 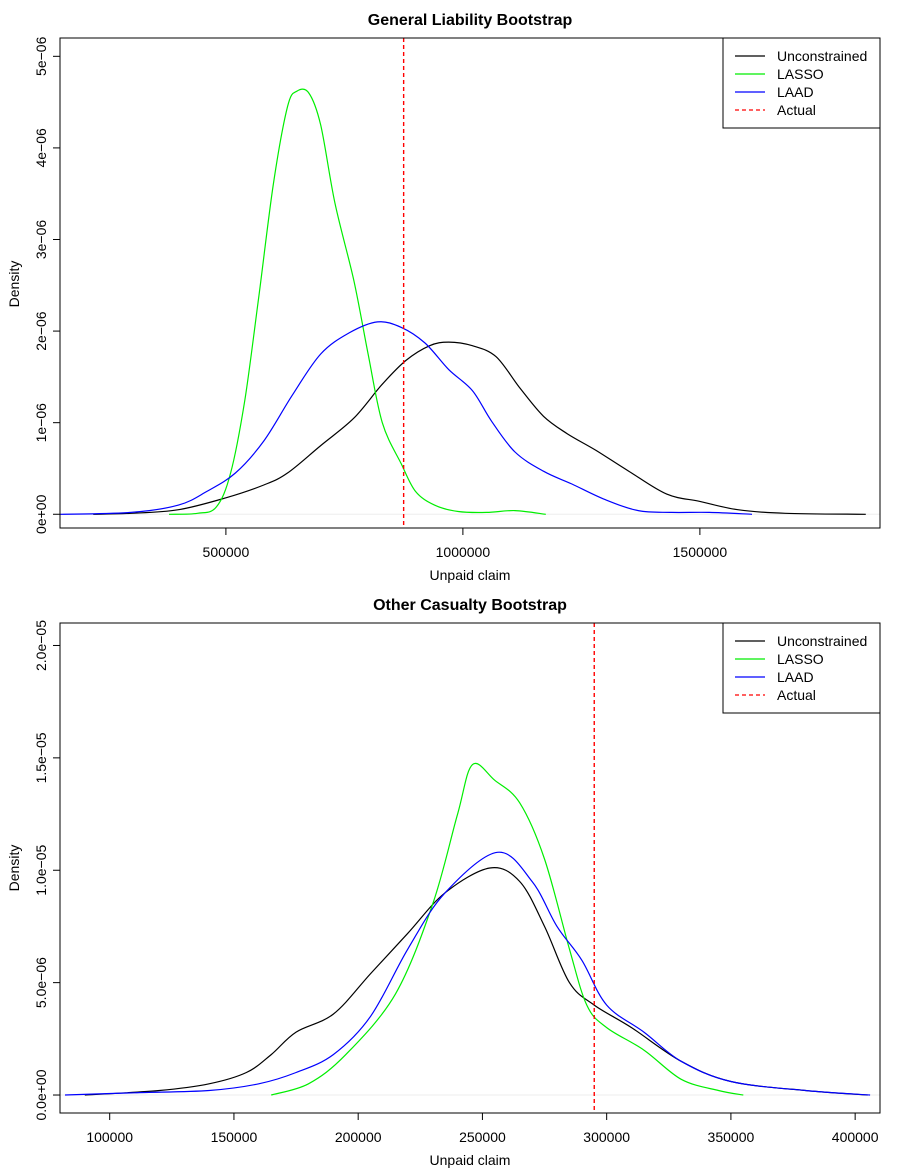 What do you see at coordinates (606, 1137) in the screenshot?
I see `x-tick-label: 300000` at bounding box center [606, 1137].